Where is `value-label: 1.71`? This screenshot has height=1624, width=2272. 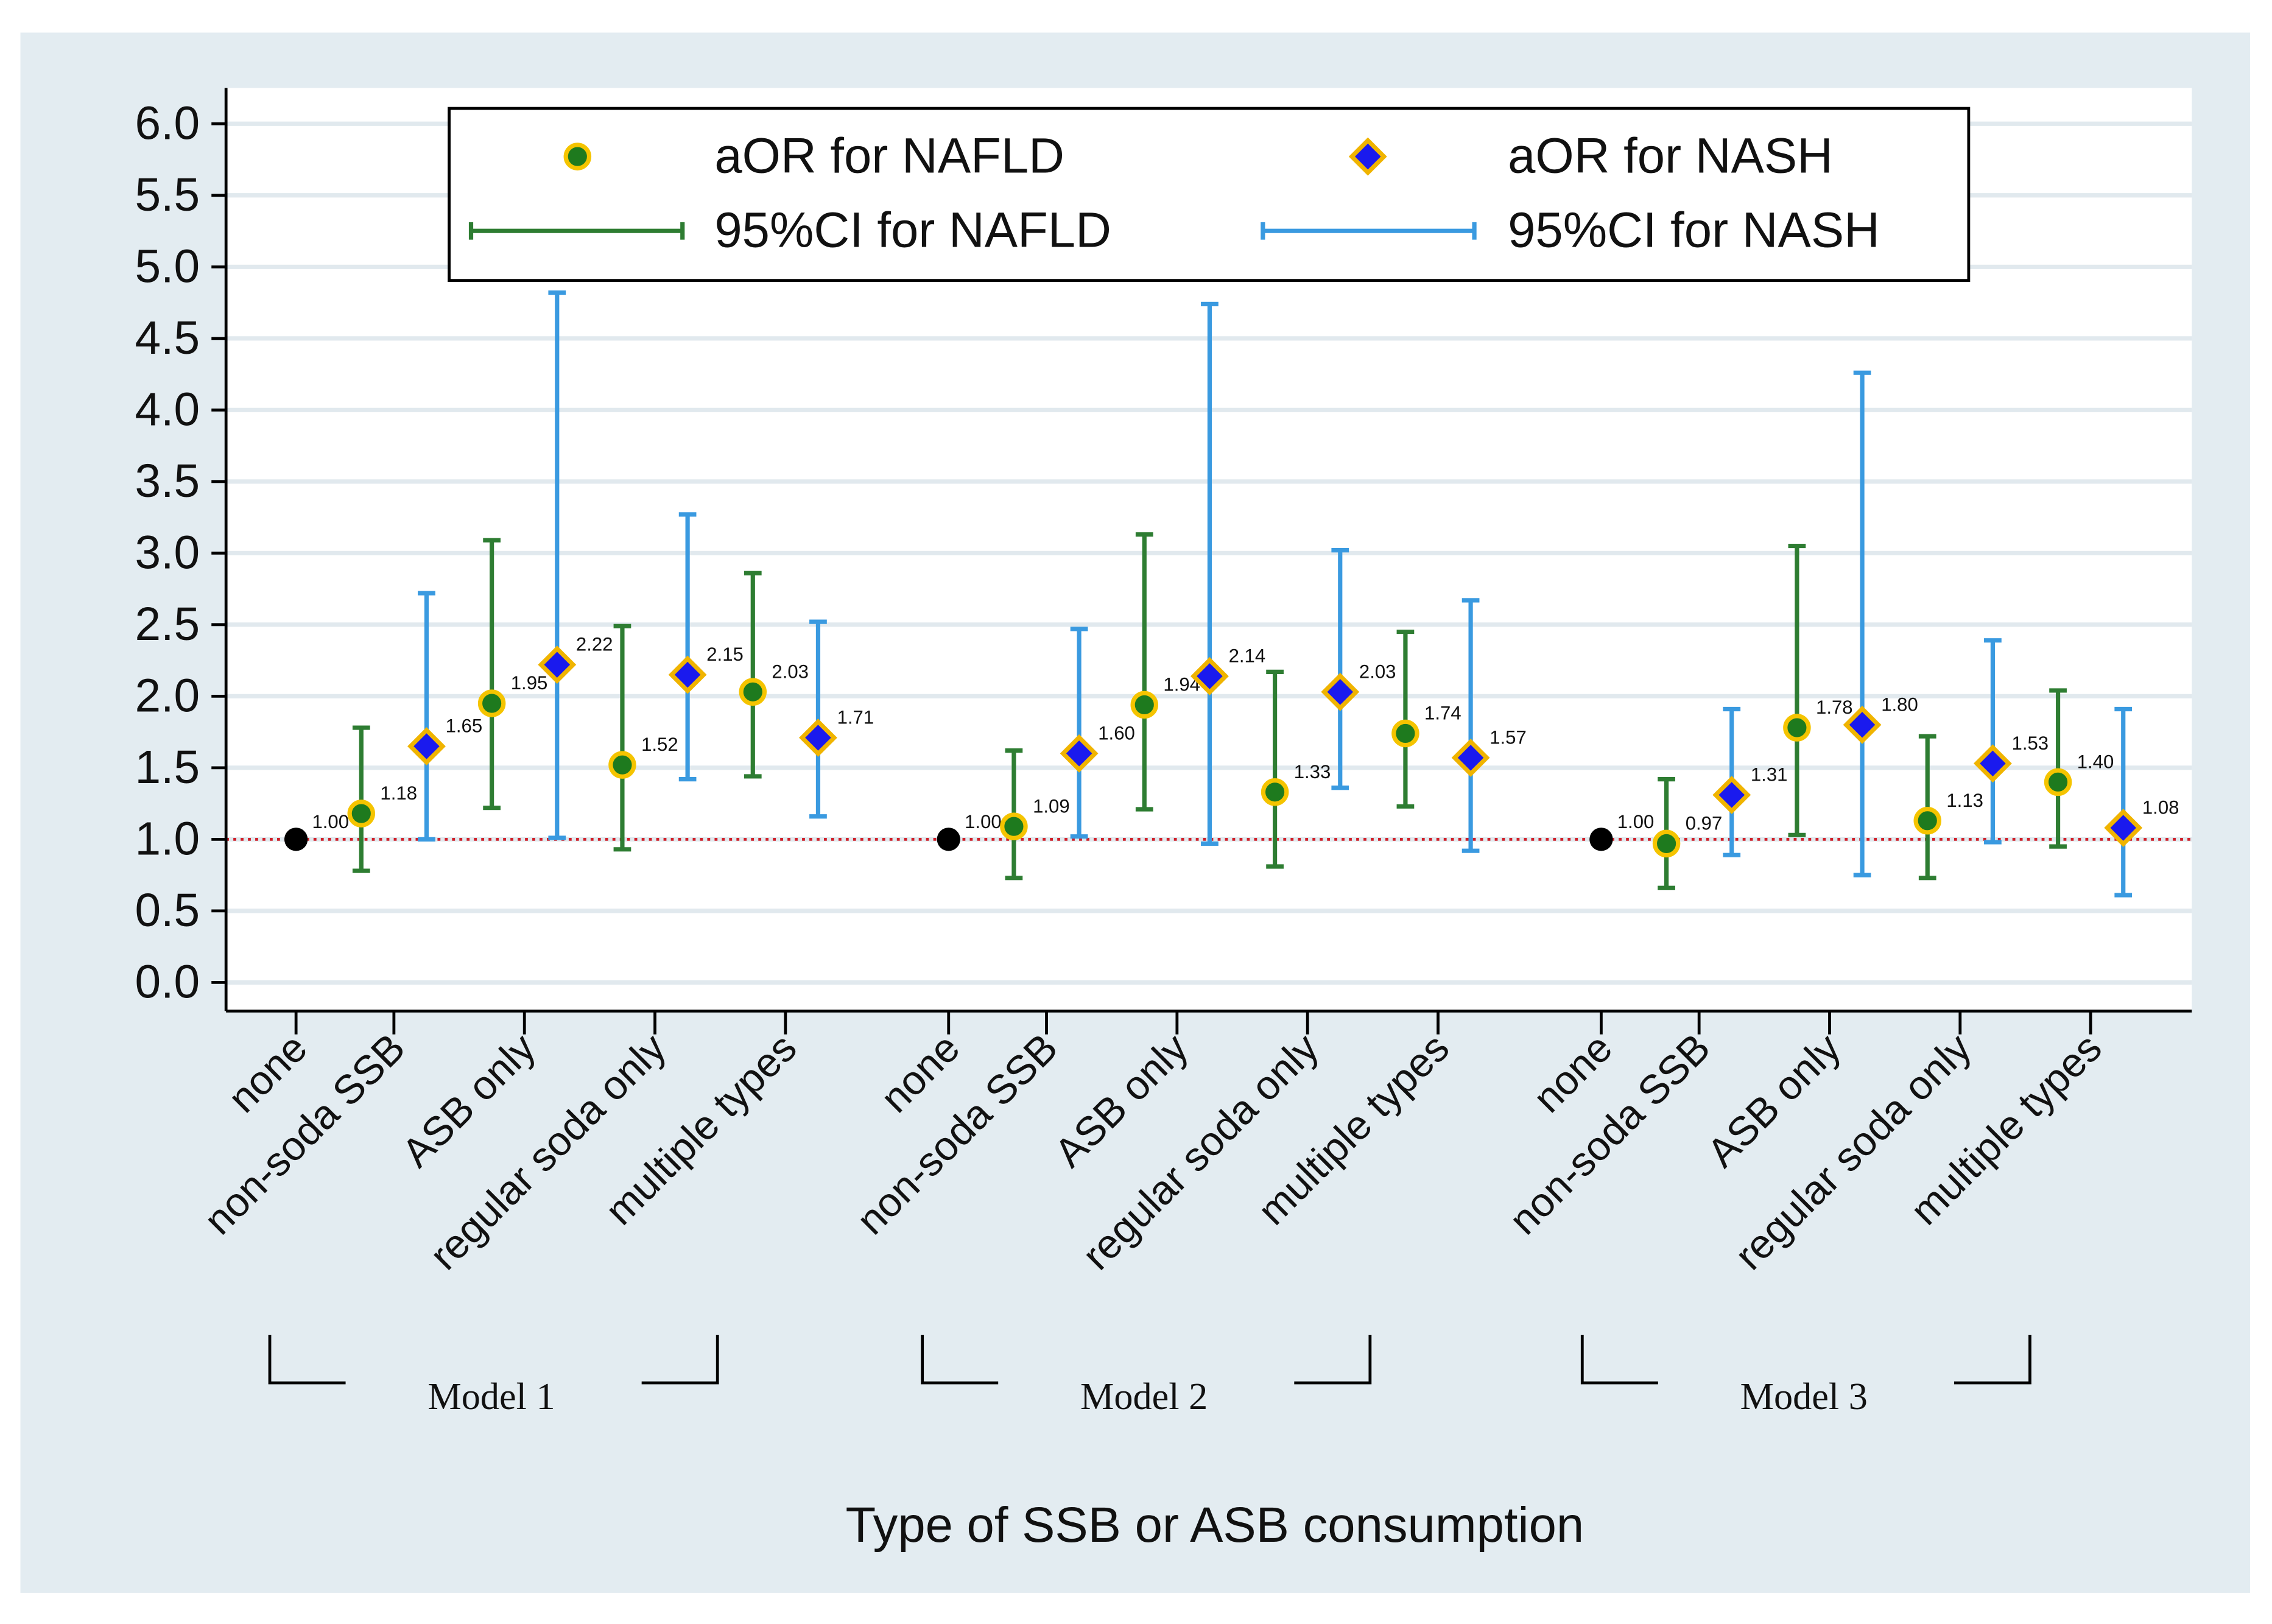 value-label: 1.71 is located at coordinates (856, 717).